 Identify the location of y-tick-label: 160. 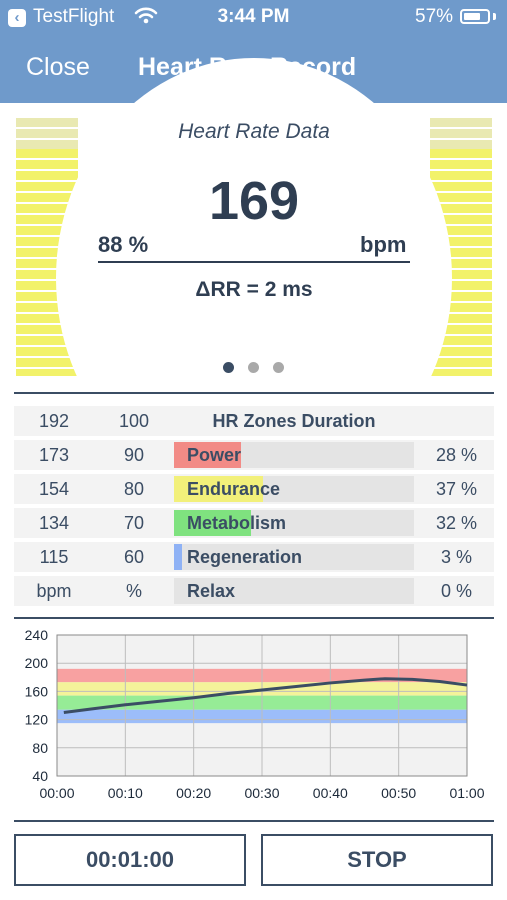
(37, 691).